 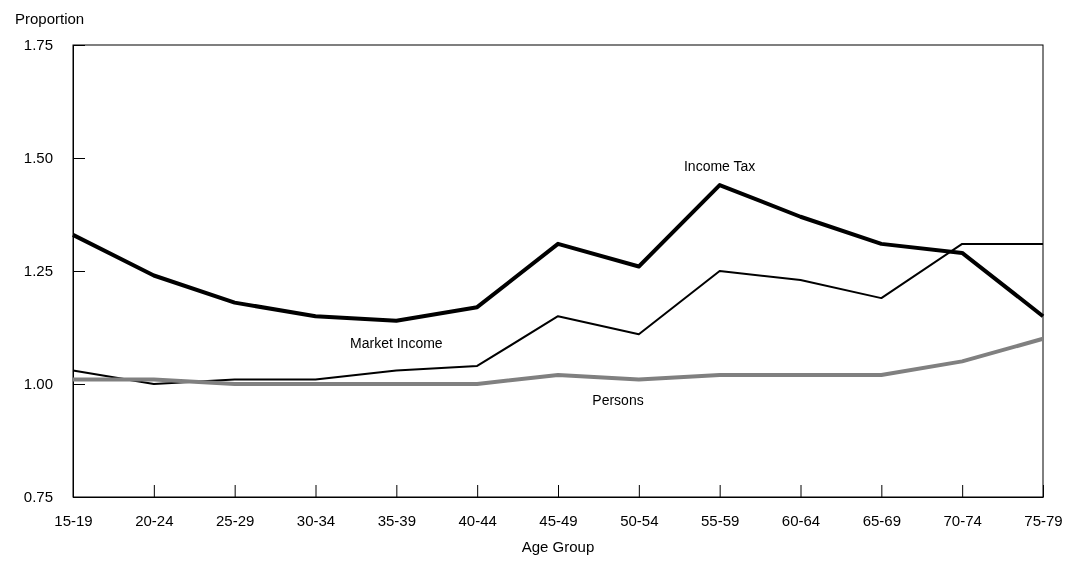 What do you see at coordinates (38, 45) in the screenshot?
I see `y-tick-label: 1.75` at bounding box center [38, 45].